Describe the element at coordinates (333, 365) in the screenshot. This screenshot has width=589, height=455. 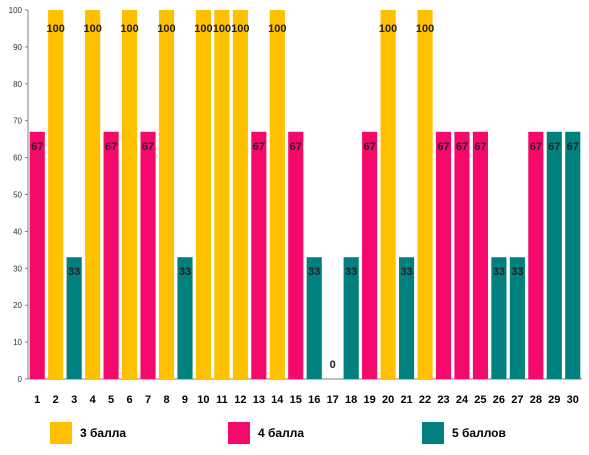
I see `data-label: 0` at that location.